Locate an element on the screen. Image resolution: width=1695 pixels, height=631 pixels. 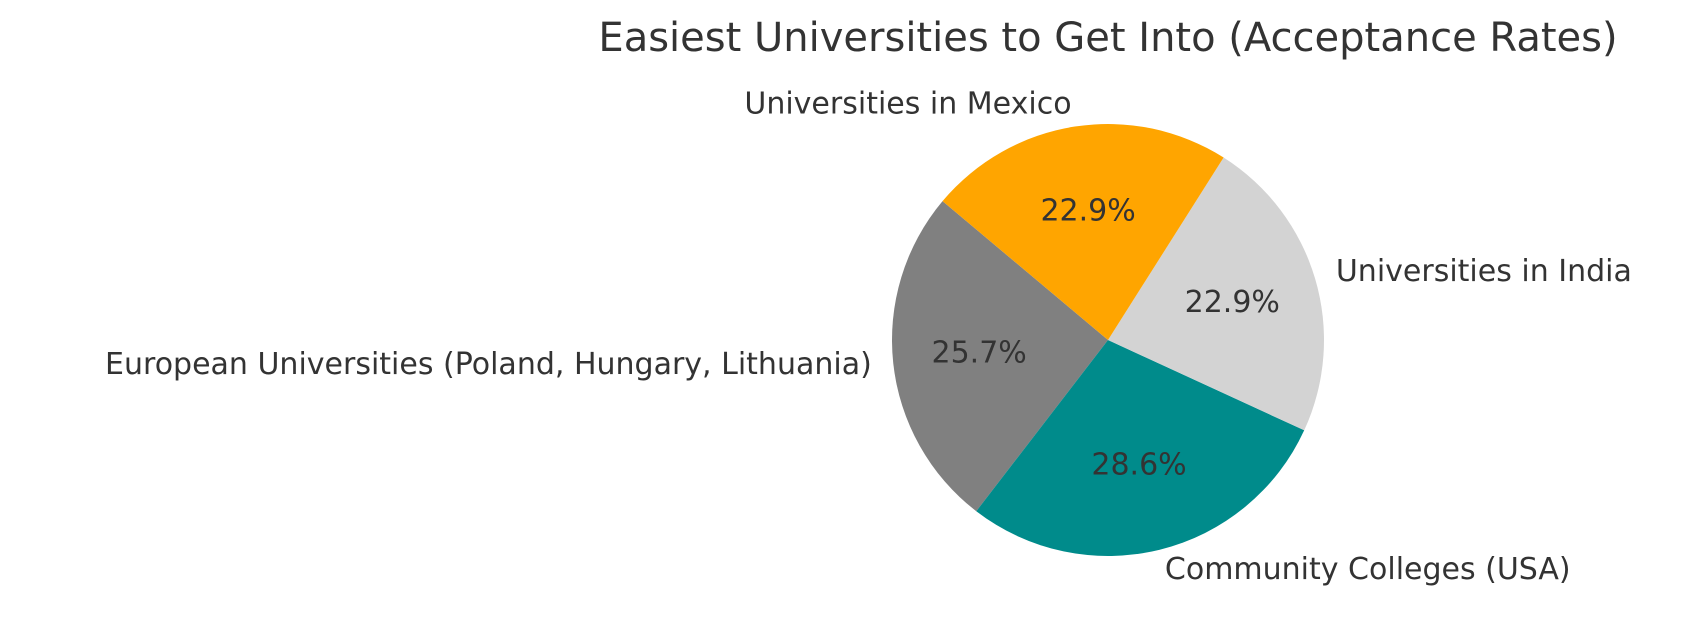
slice-label: Universities in India is located at coordinates (1484, 271).